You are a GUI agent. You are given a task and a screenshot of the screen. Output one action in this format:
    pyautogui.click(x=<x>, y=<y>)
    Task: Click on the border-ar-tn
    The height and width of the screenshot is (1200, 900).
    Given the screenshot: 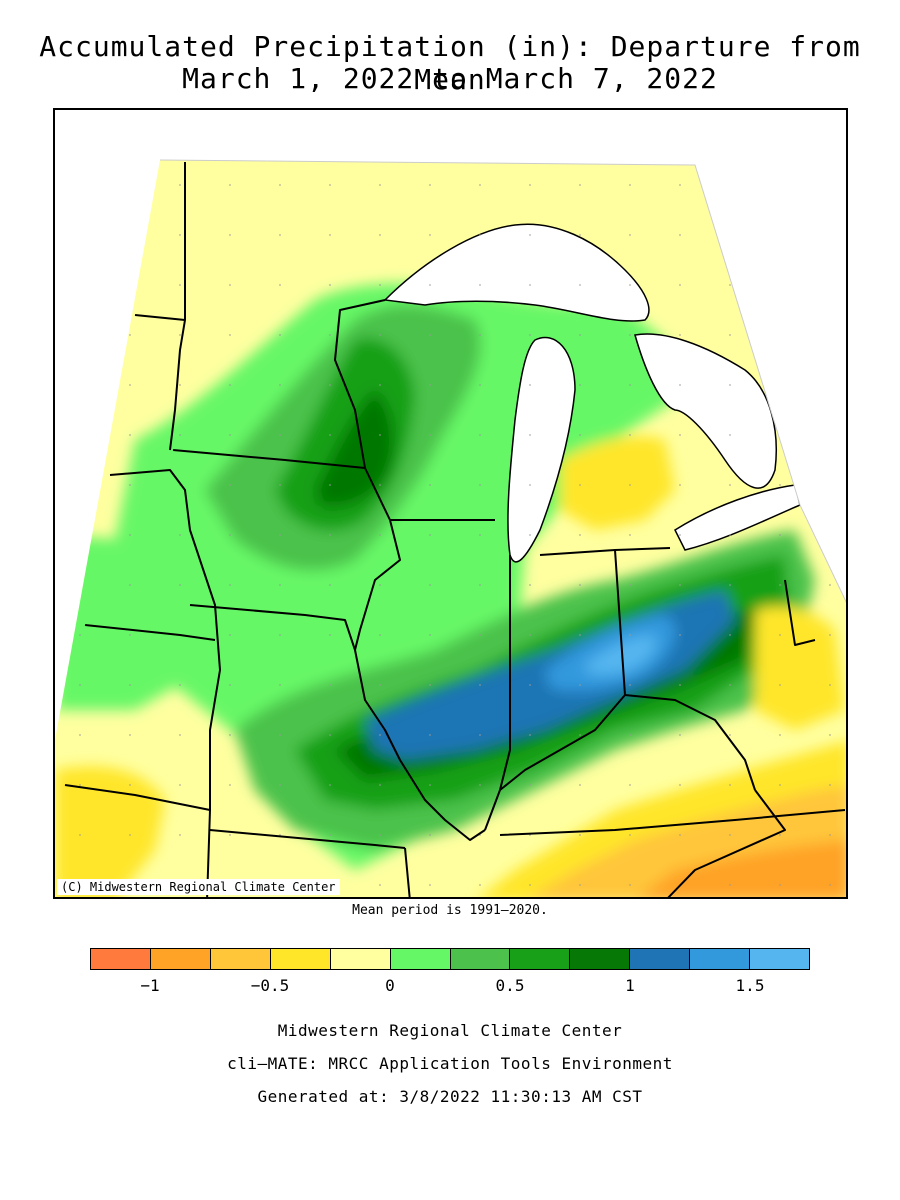 What is the action you would take?
    pyautogui.click(x=407, y=872)
    